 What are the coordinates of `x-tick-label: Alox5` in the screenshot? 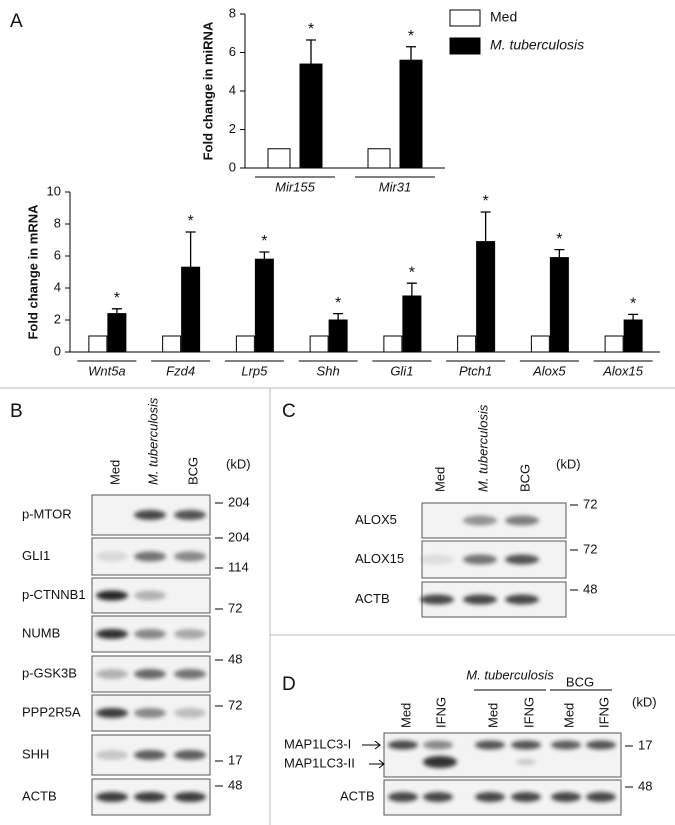 It's located at (549, 370).